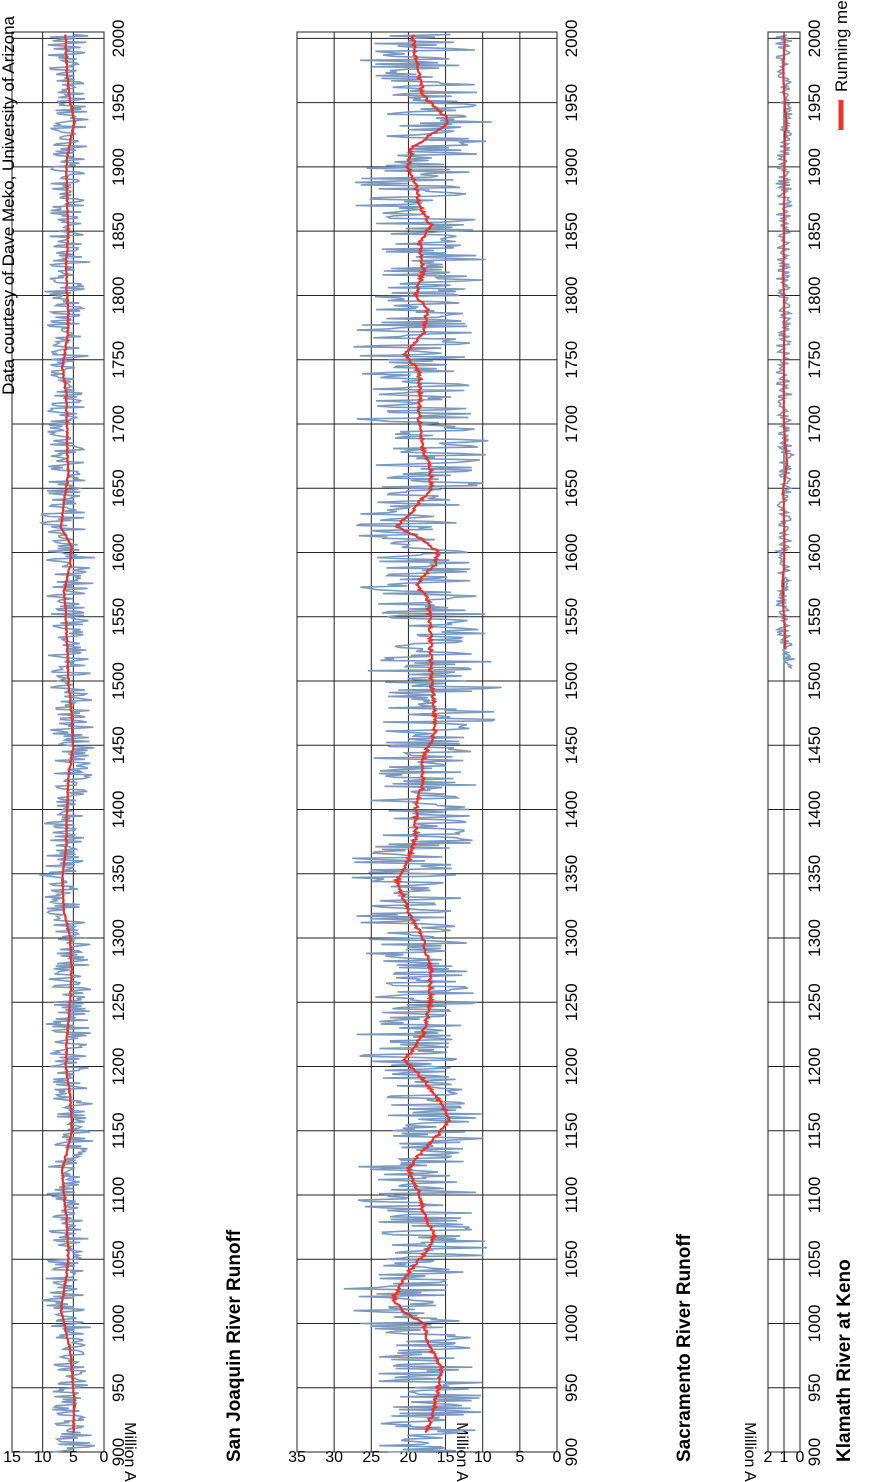 This screenshot has width=879, height=1482. What do you see at coordinates (844, 1360) in the screenshot?
I see `panel-title: Klamath River at Keno` at bounding box center [844, 1360].